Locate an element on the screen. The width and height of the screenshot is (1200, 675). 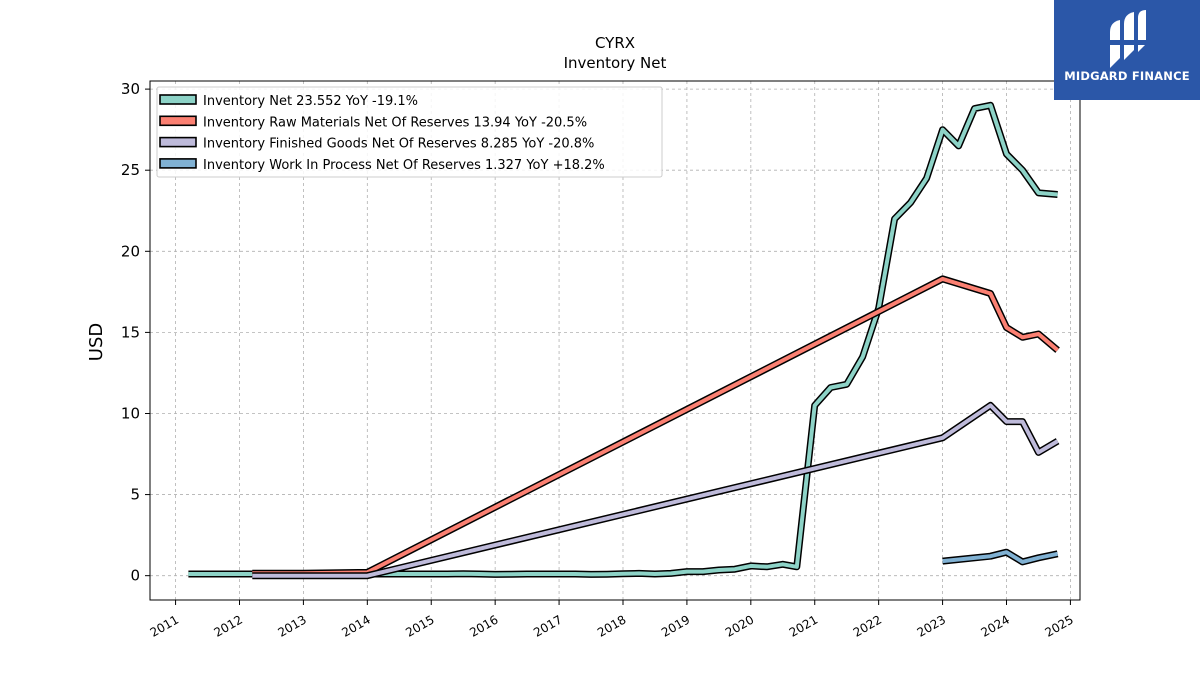
x-tick-label: 2020 is located at coordinates (739, 625).